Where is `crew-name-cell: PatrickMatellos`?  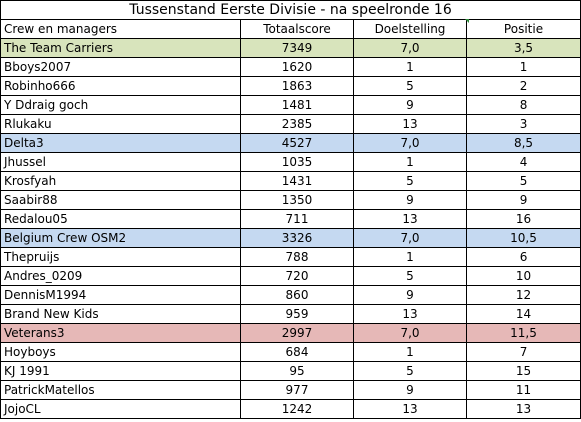 crew-name-cell: PatrickMatellos is located at coordinates (120, 390).